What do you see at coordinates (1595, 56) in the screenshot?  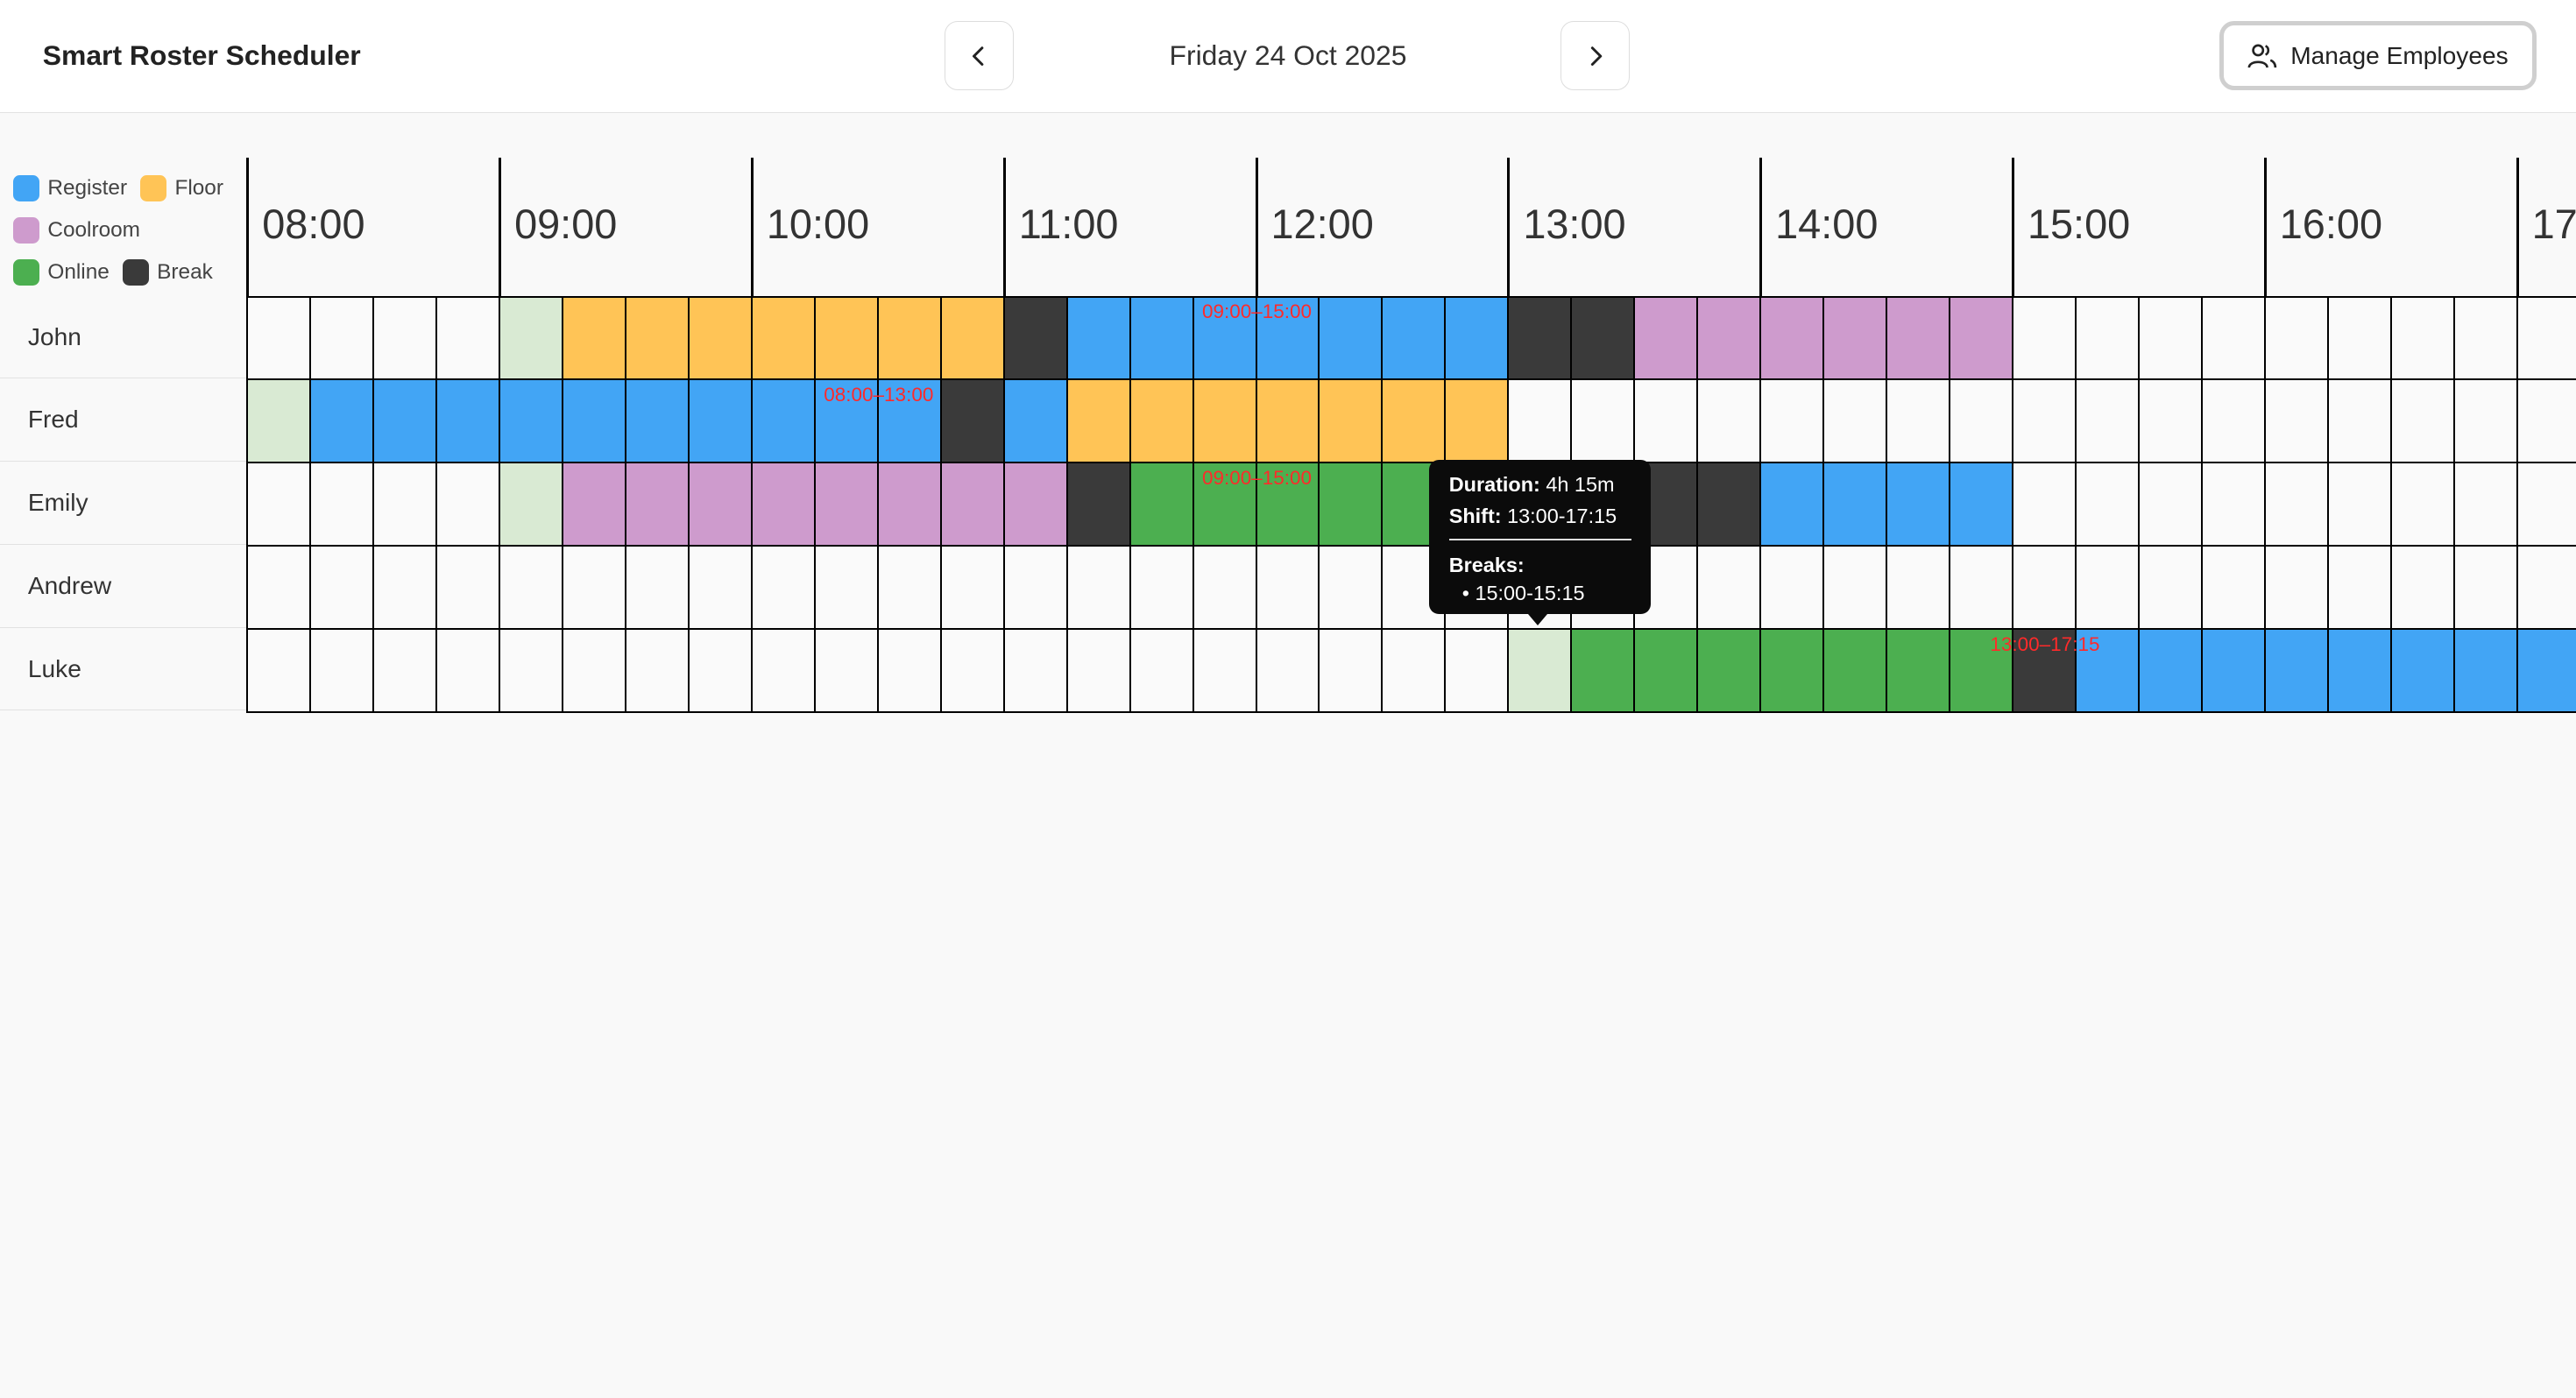 I see `next-day-button` at bounding box center [1595, 56].